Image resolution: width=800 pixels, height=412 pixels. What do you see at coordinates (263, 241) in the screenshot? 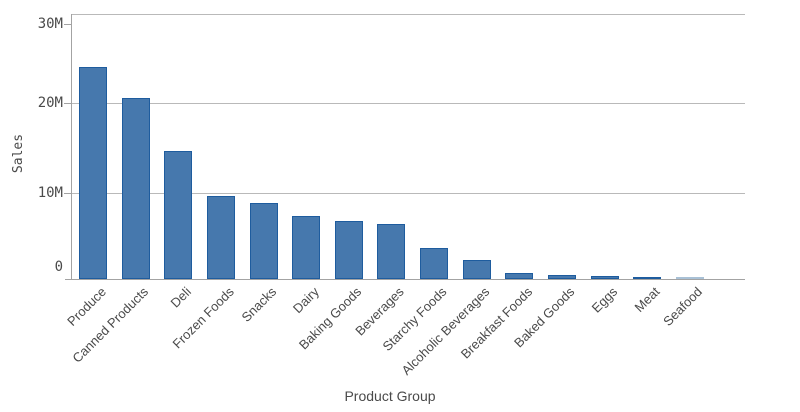
I see `bar-snacks` at bounding box center [263, 241].